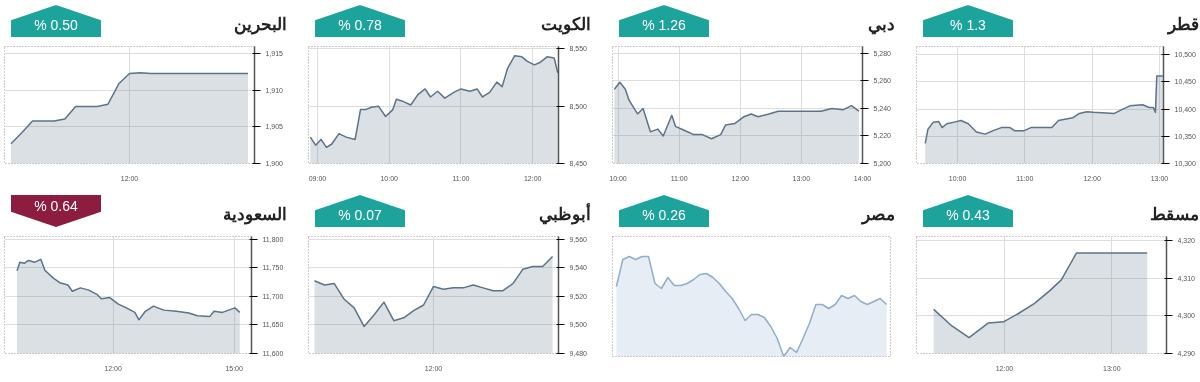 This screenshot has height=382, width=1200. What do you see at coordinates (968, 211) in the screenshot?
I see `text: % 0.43` at bounding box center [968, 211].